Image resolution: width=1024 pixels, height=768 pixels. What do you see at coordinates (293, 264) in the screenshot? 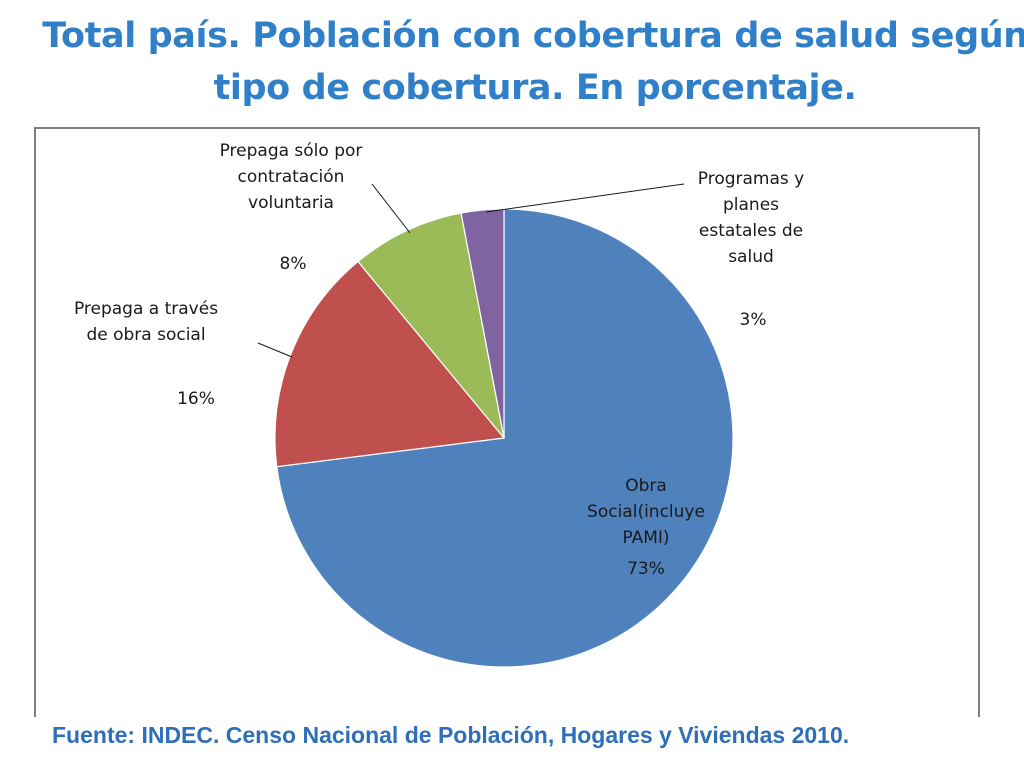
I see `slice-value-3: 8%` at bounding box center [293, 264].